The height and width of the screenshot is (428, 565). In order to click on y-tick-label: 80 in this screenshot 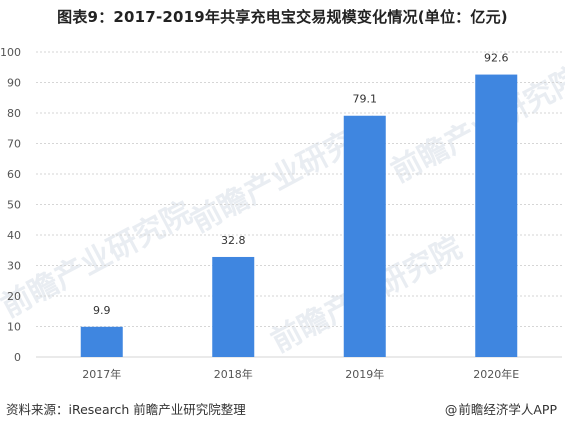, I will do `click(14, 113)`.